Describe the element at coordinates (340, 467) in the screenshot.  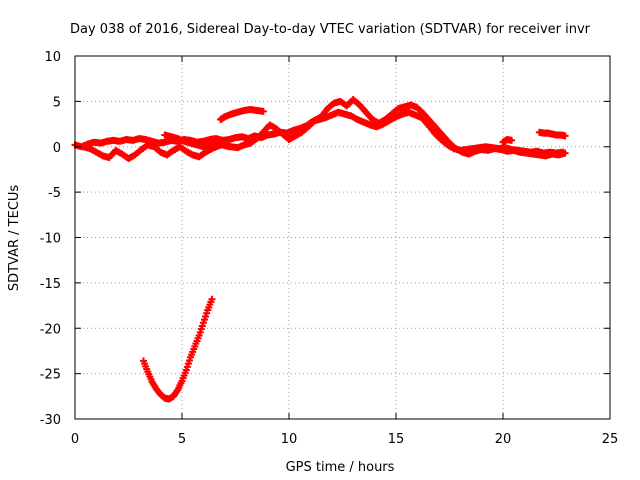
I see `x-axis-title: GPS time / hours` at that location.